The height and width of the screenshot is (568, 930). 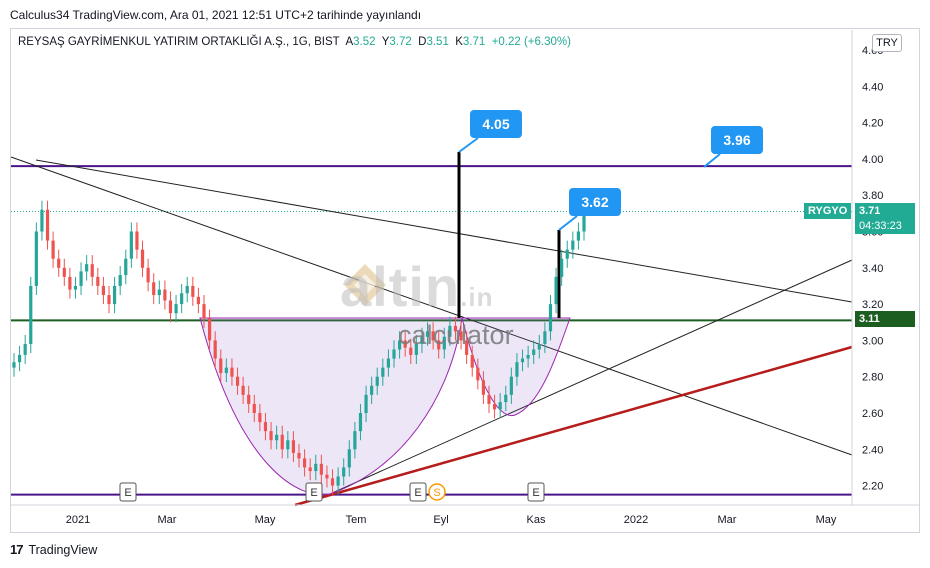 I want to click on watermark-logo-icon, so click(x=365, y=285).